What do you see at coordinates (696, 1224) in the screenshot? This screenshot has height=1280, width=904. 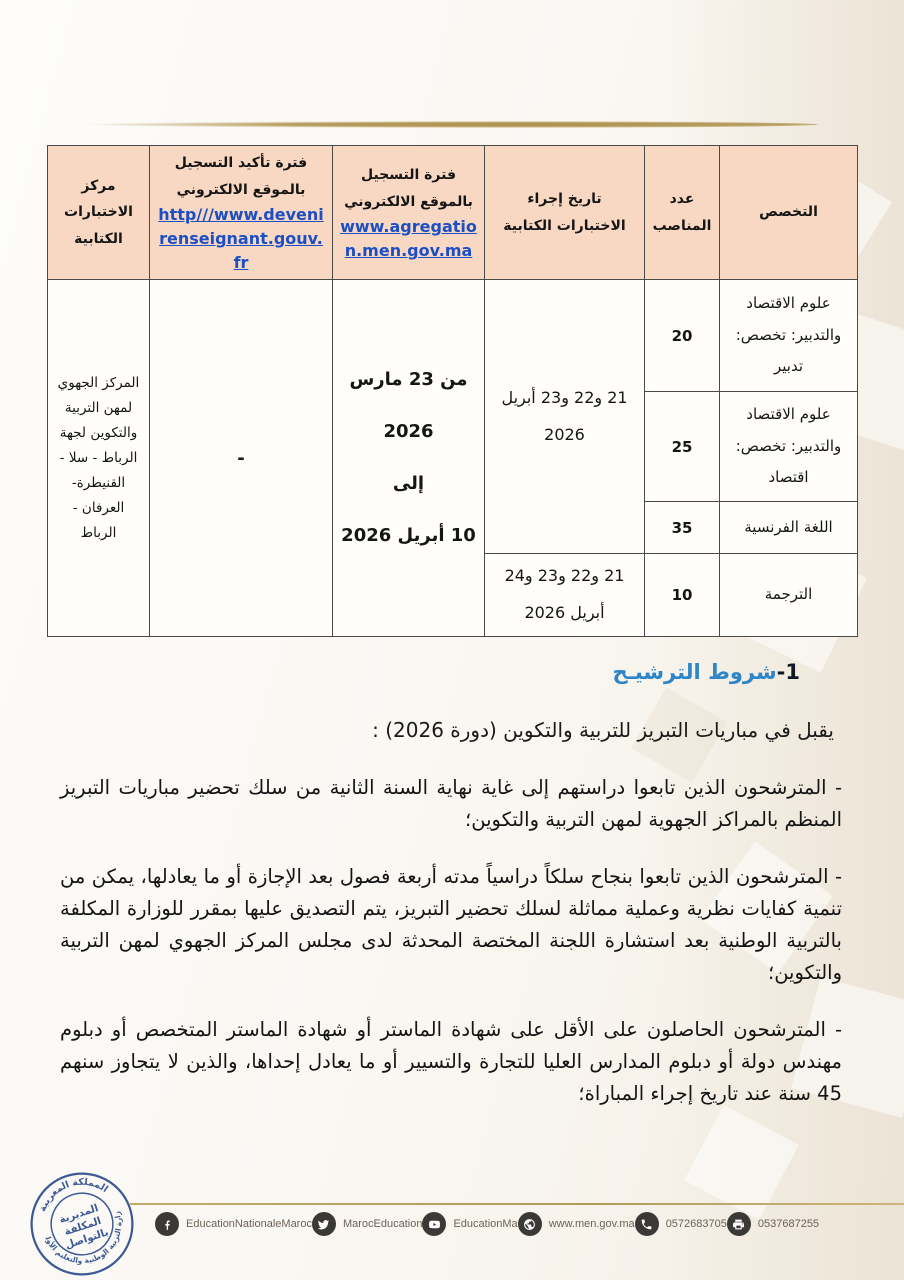 I see `footer-phone-label: 0572683705` at bounding box center [696, 1224].